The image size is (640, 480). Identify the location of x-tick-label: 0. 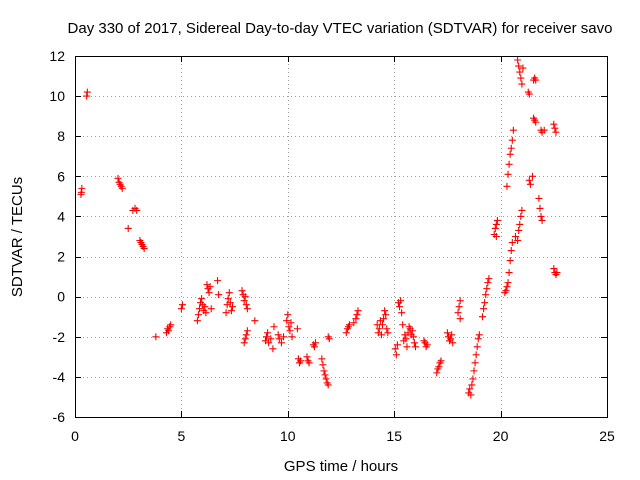
(75, 436).